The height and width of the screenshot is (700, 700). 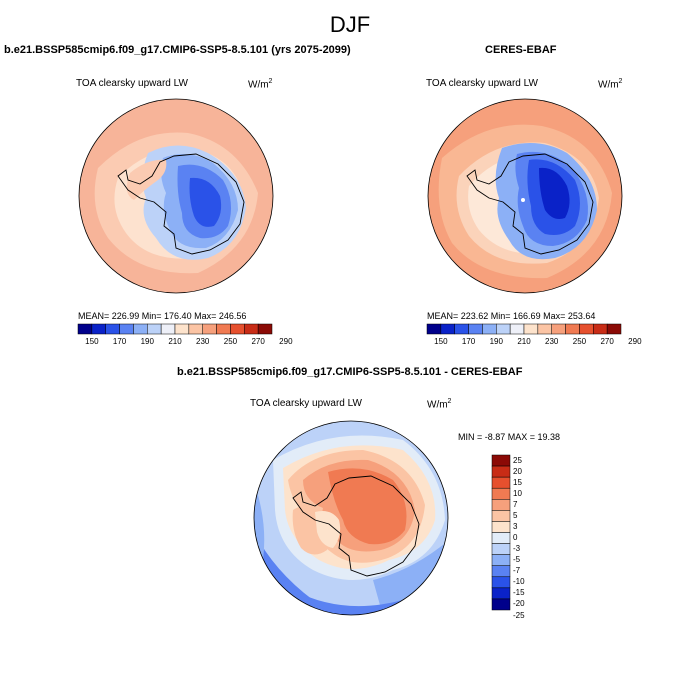 What do you see at coordinates (534, 343) in the screenshot?
I see `colorbar-obs-labels: 150 170 190 210 230 250 270 290` at bounding box center [534, 343].